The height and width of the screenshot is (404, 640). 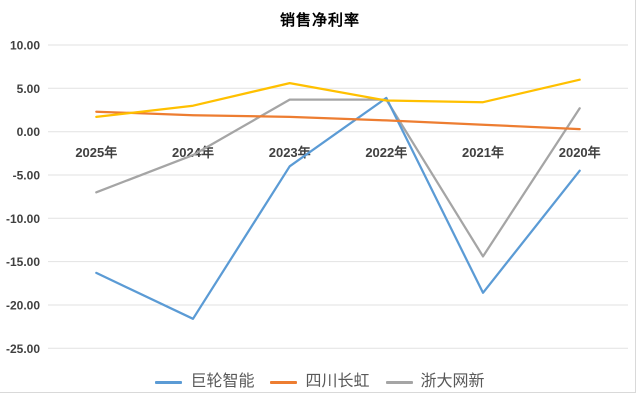 I want to click on y-axis-tick-label: 5.00, so click(x=29, y=89).